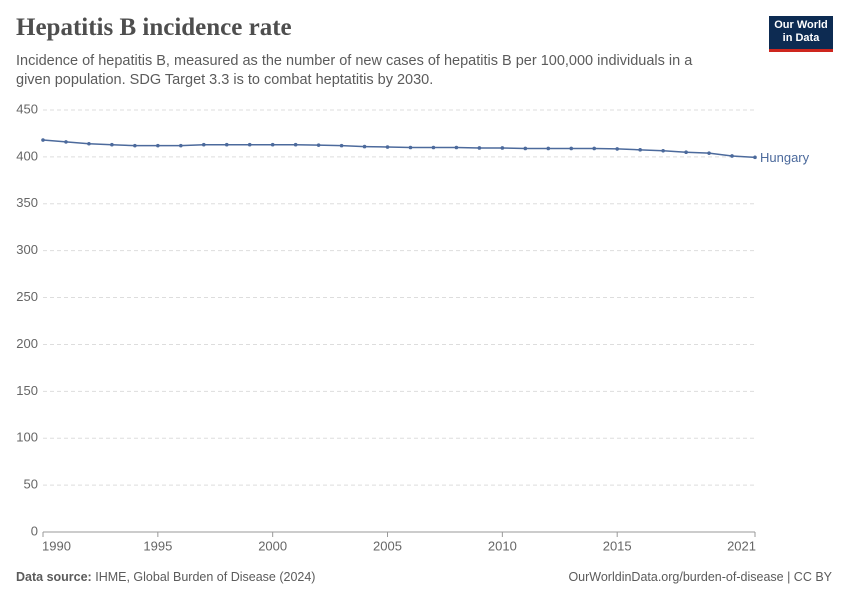  What do you see at coordinates (27, 202) in the screenshot?
I see `y-tick-label: 350` at bounding box center [27, 202].